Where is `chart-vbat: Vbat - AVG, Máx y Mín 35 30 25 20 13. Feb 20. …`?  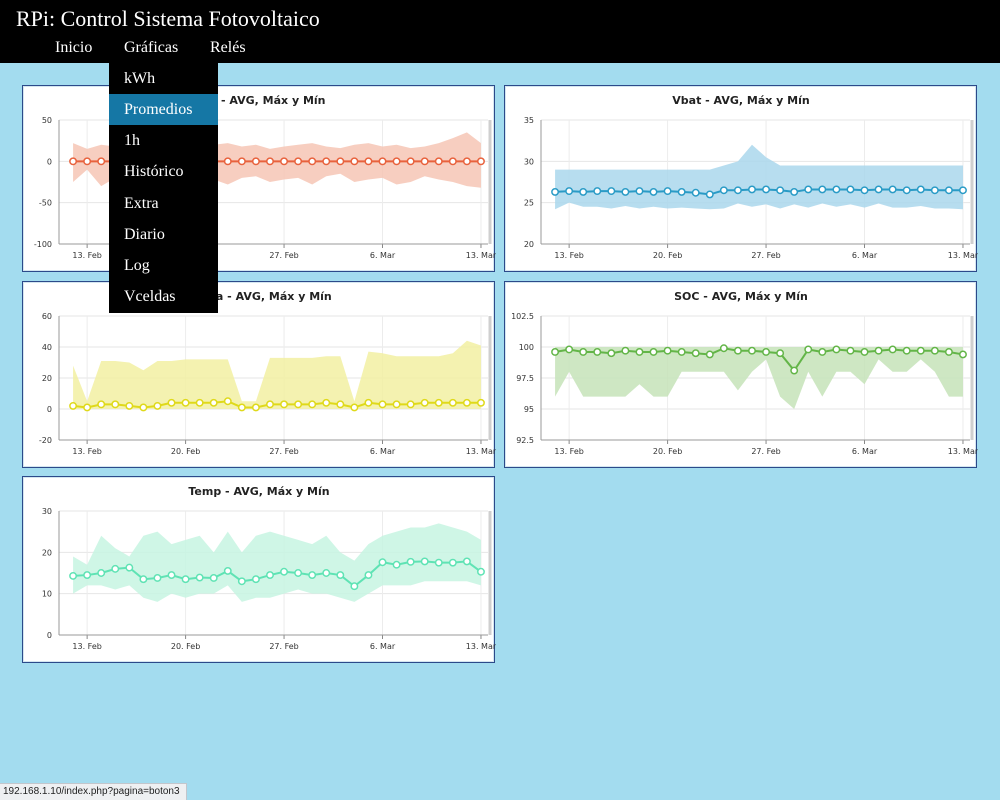
chart-vbat: Vbat - AVG, Máx y Mín 35 30 25 20 13. Feb 20. … is located at coordinates (751, 177).